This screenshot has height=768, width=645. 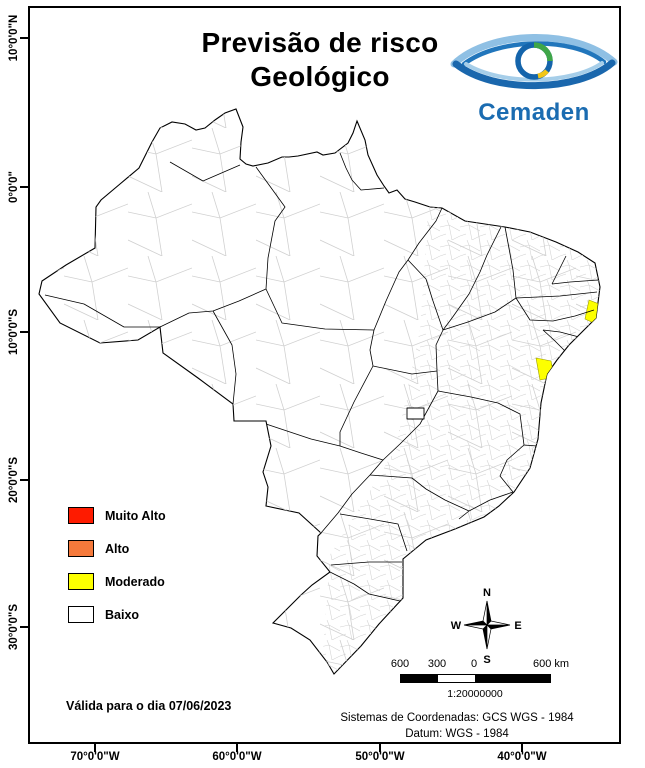 I want to click on border-pi-ce, so click(x=510, y=262).